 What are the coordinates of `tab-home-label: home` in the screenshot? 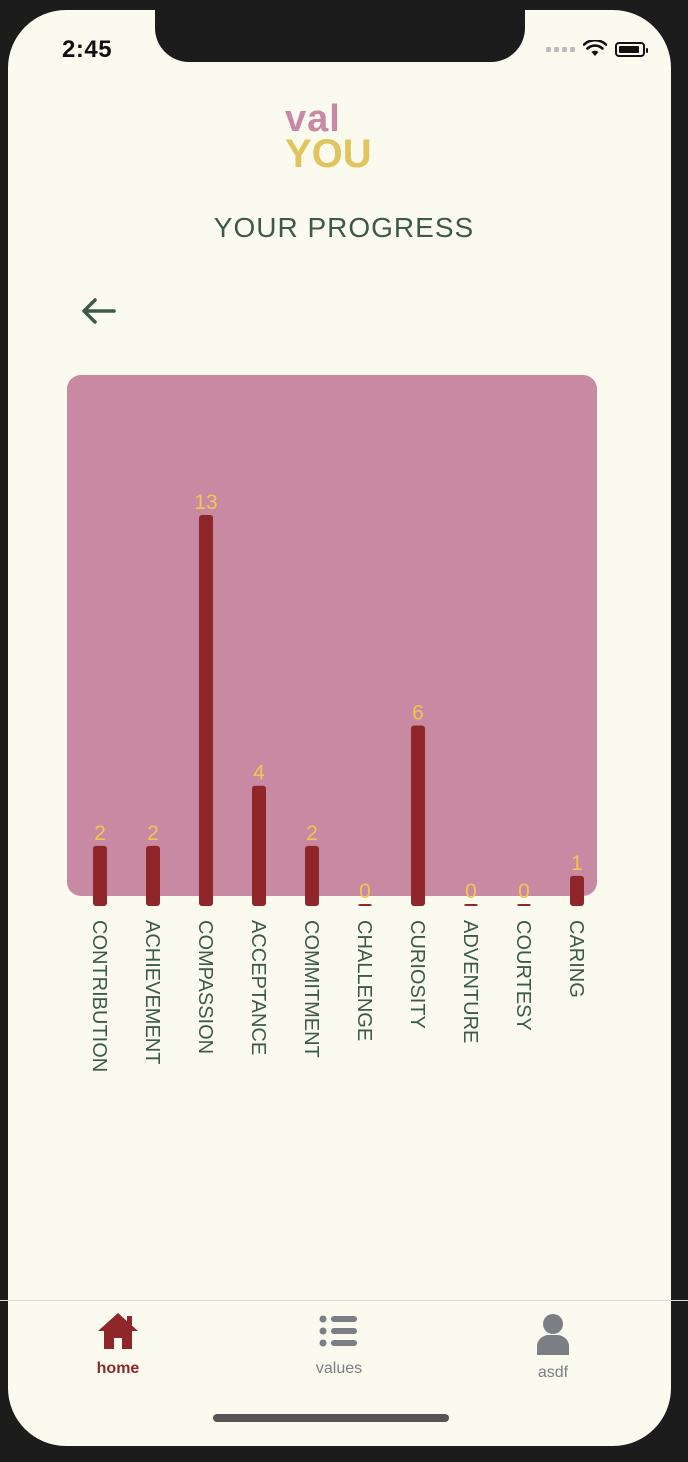 It's located at (118, 1368).